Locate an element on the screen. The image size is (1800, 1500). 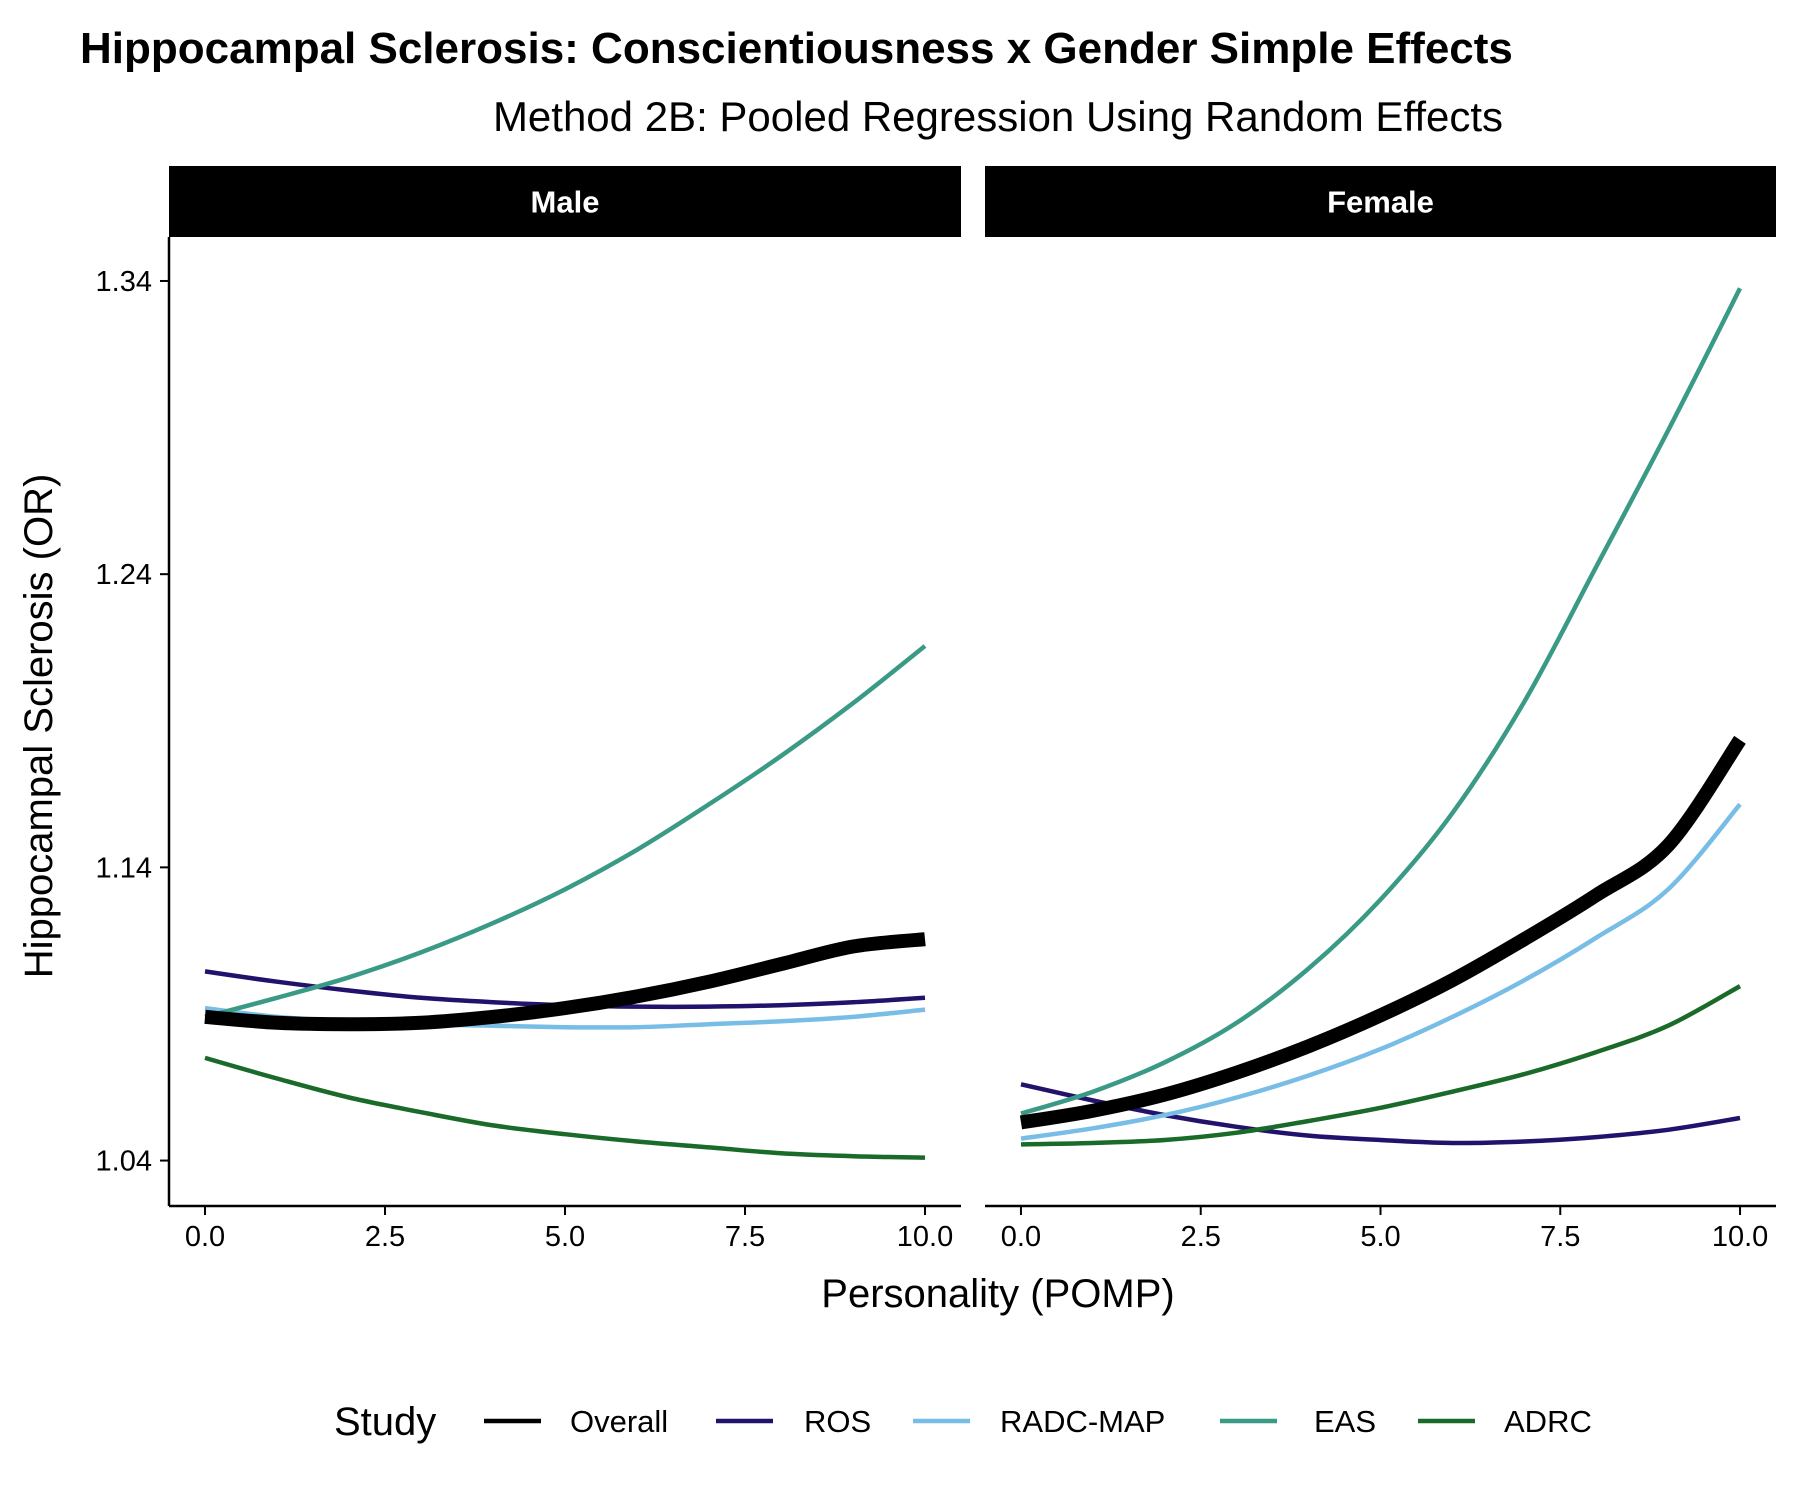
series-line-adrc-male is located at coordinates (565, 1107).